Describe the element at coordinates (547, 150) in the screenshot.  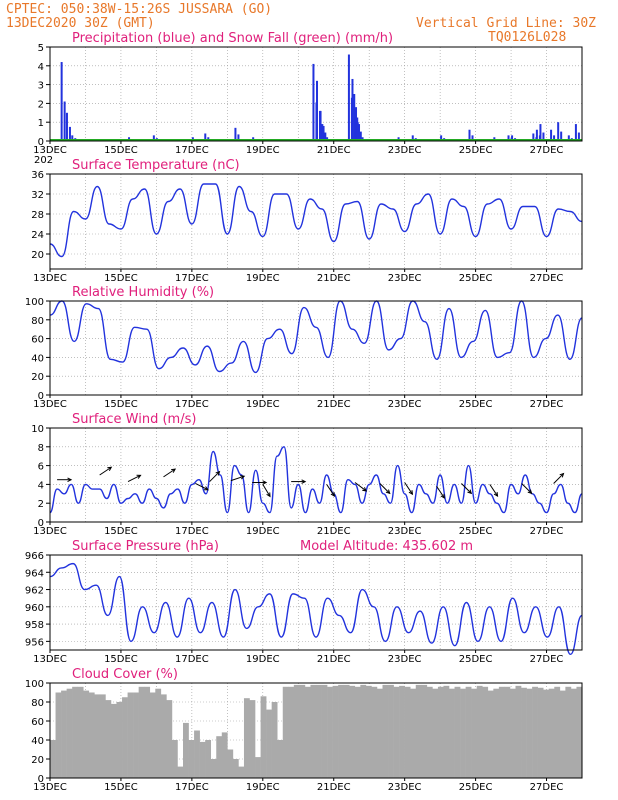
I see `precip-xtick-label: 27DEC` at that location.